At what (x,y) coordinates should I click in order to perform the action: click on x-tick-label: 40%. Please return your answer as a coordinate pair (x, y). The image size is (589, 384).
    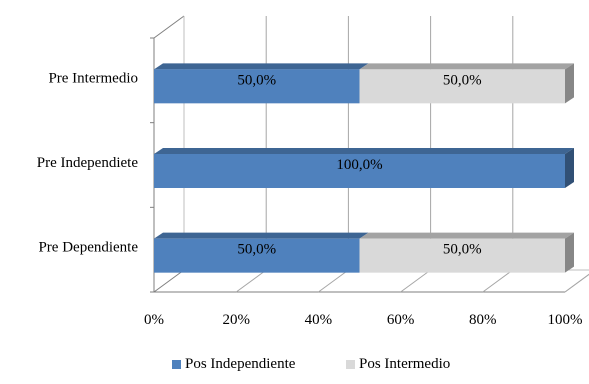
    Looking at the image, I should click on (319, 320).